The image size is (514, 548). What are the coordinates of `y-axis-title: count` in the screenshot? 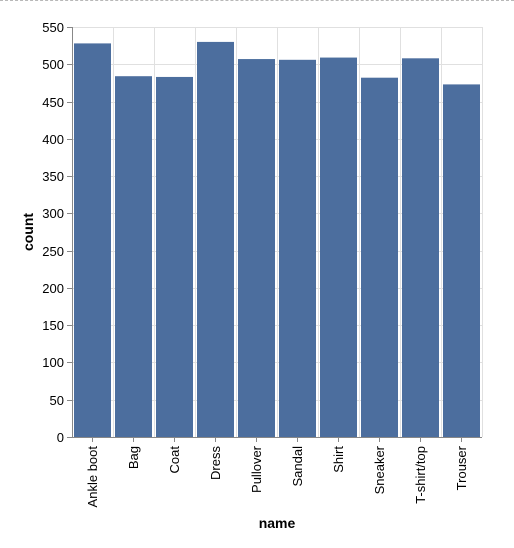 It's located at (28, 232).